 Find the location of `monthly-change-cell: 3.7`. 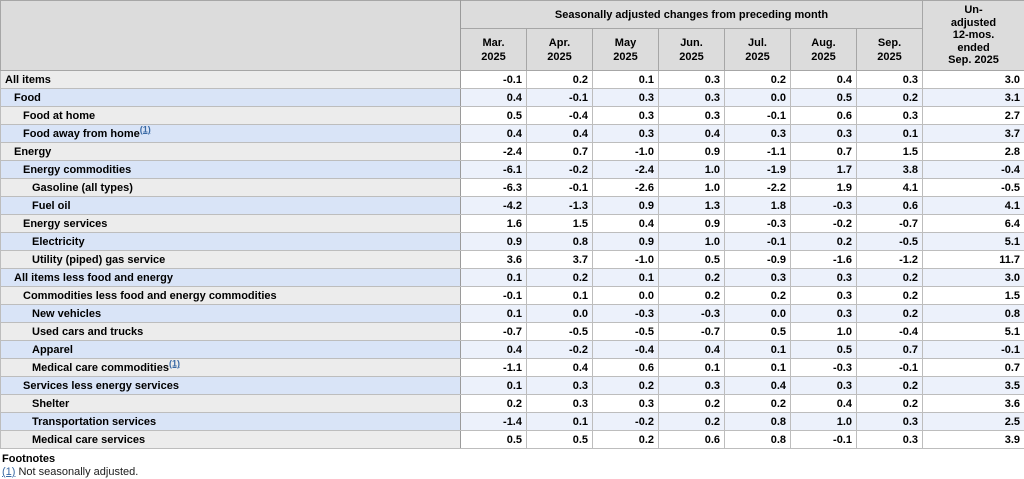

monthly-change-cell: 3.7 is located at coordinates (560, 260).